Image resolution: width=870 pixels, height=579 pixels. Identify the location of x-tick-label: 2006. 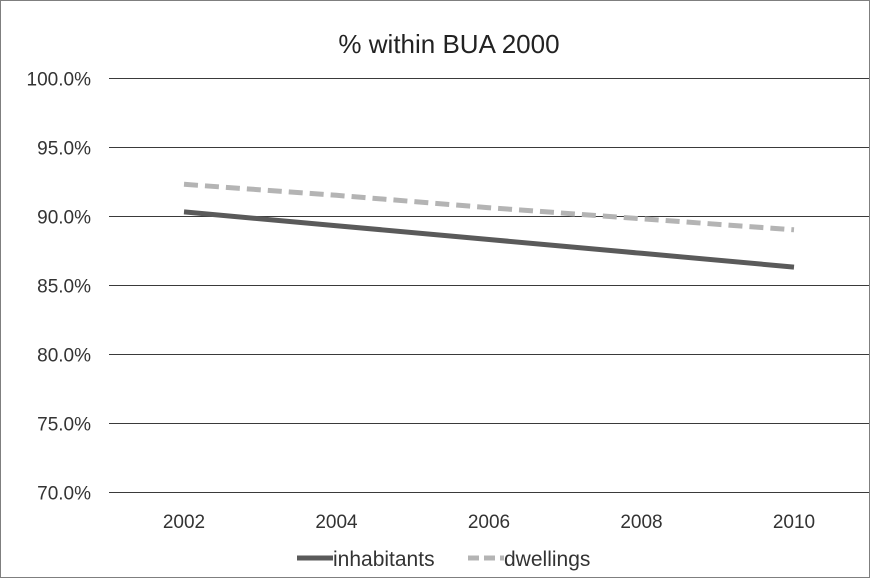
(489, 522).